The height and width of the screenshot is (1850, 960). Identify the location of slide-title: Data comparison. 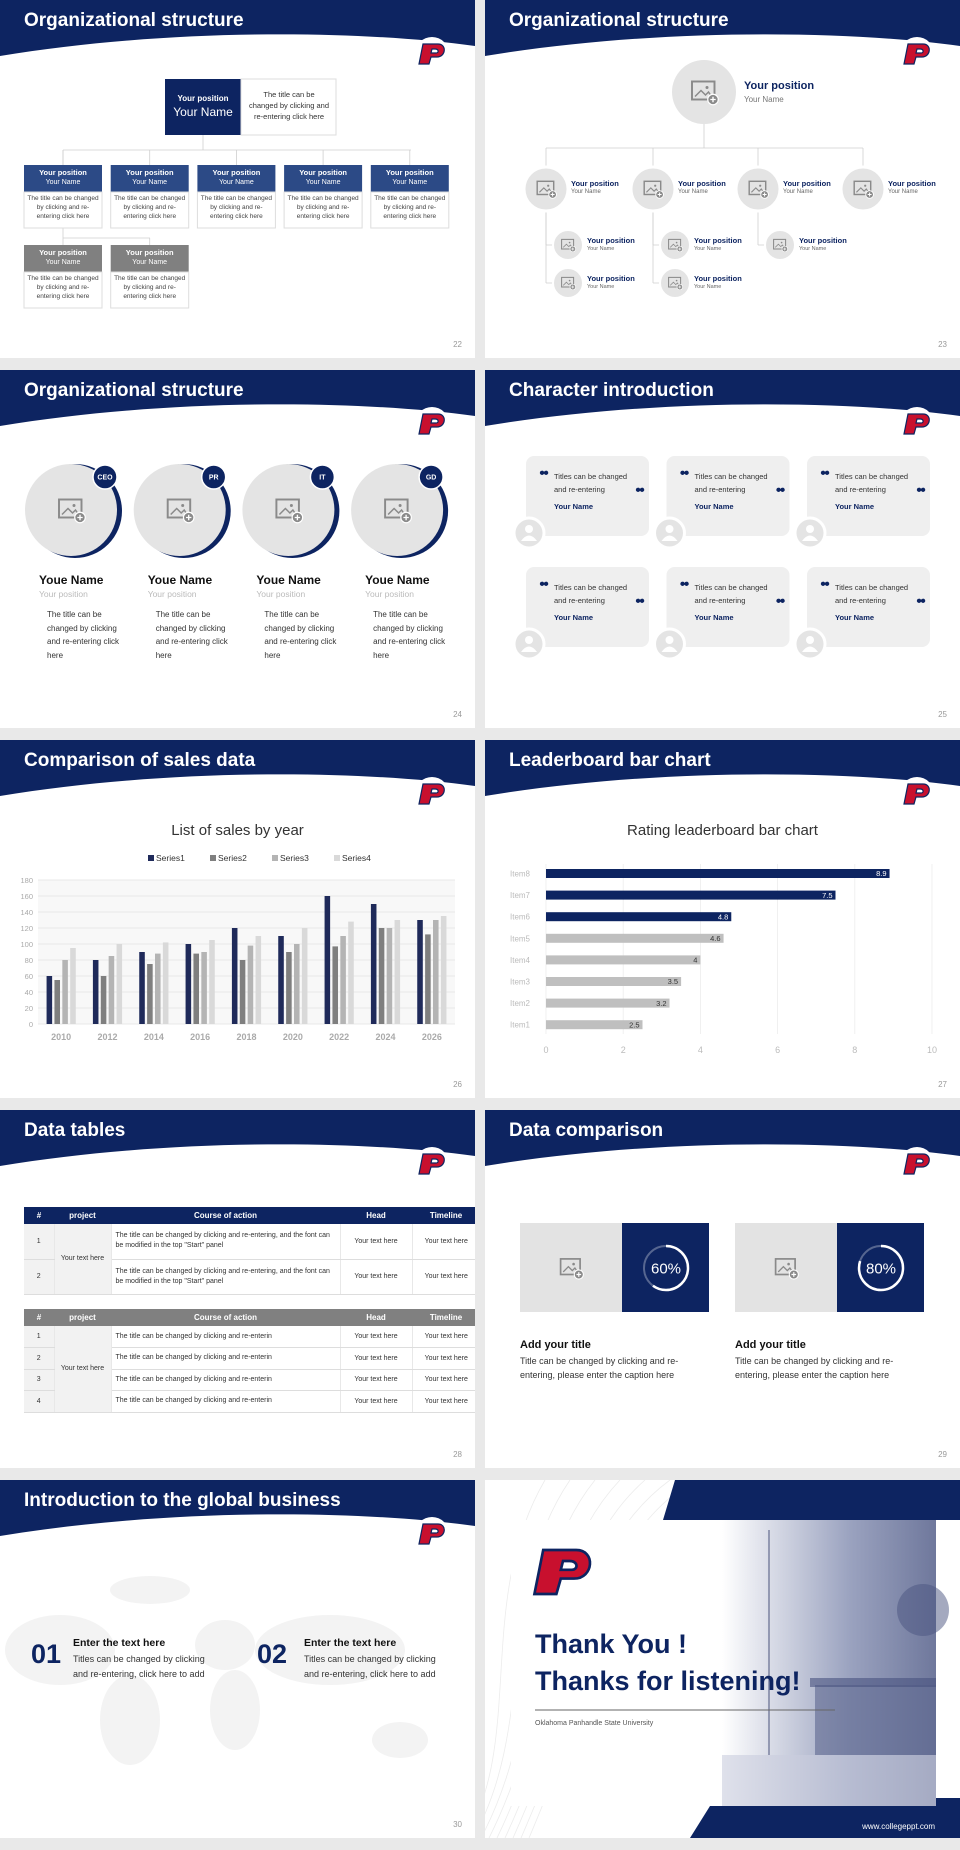
(586, 1130).